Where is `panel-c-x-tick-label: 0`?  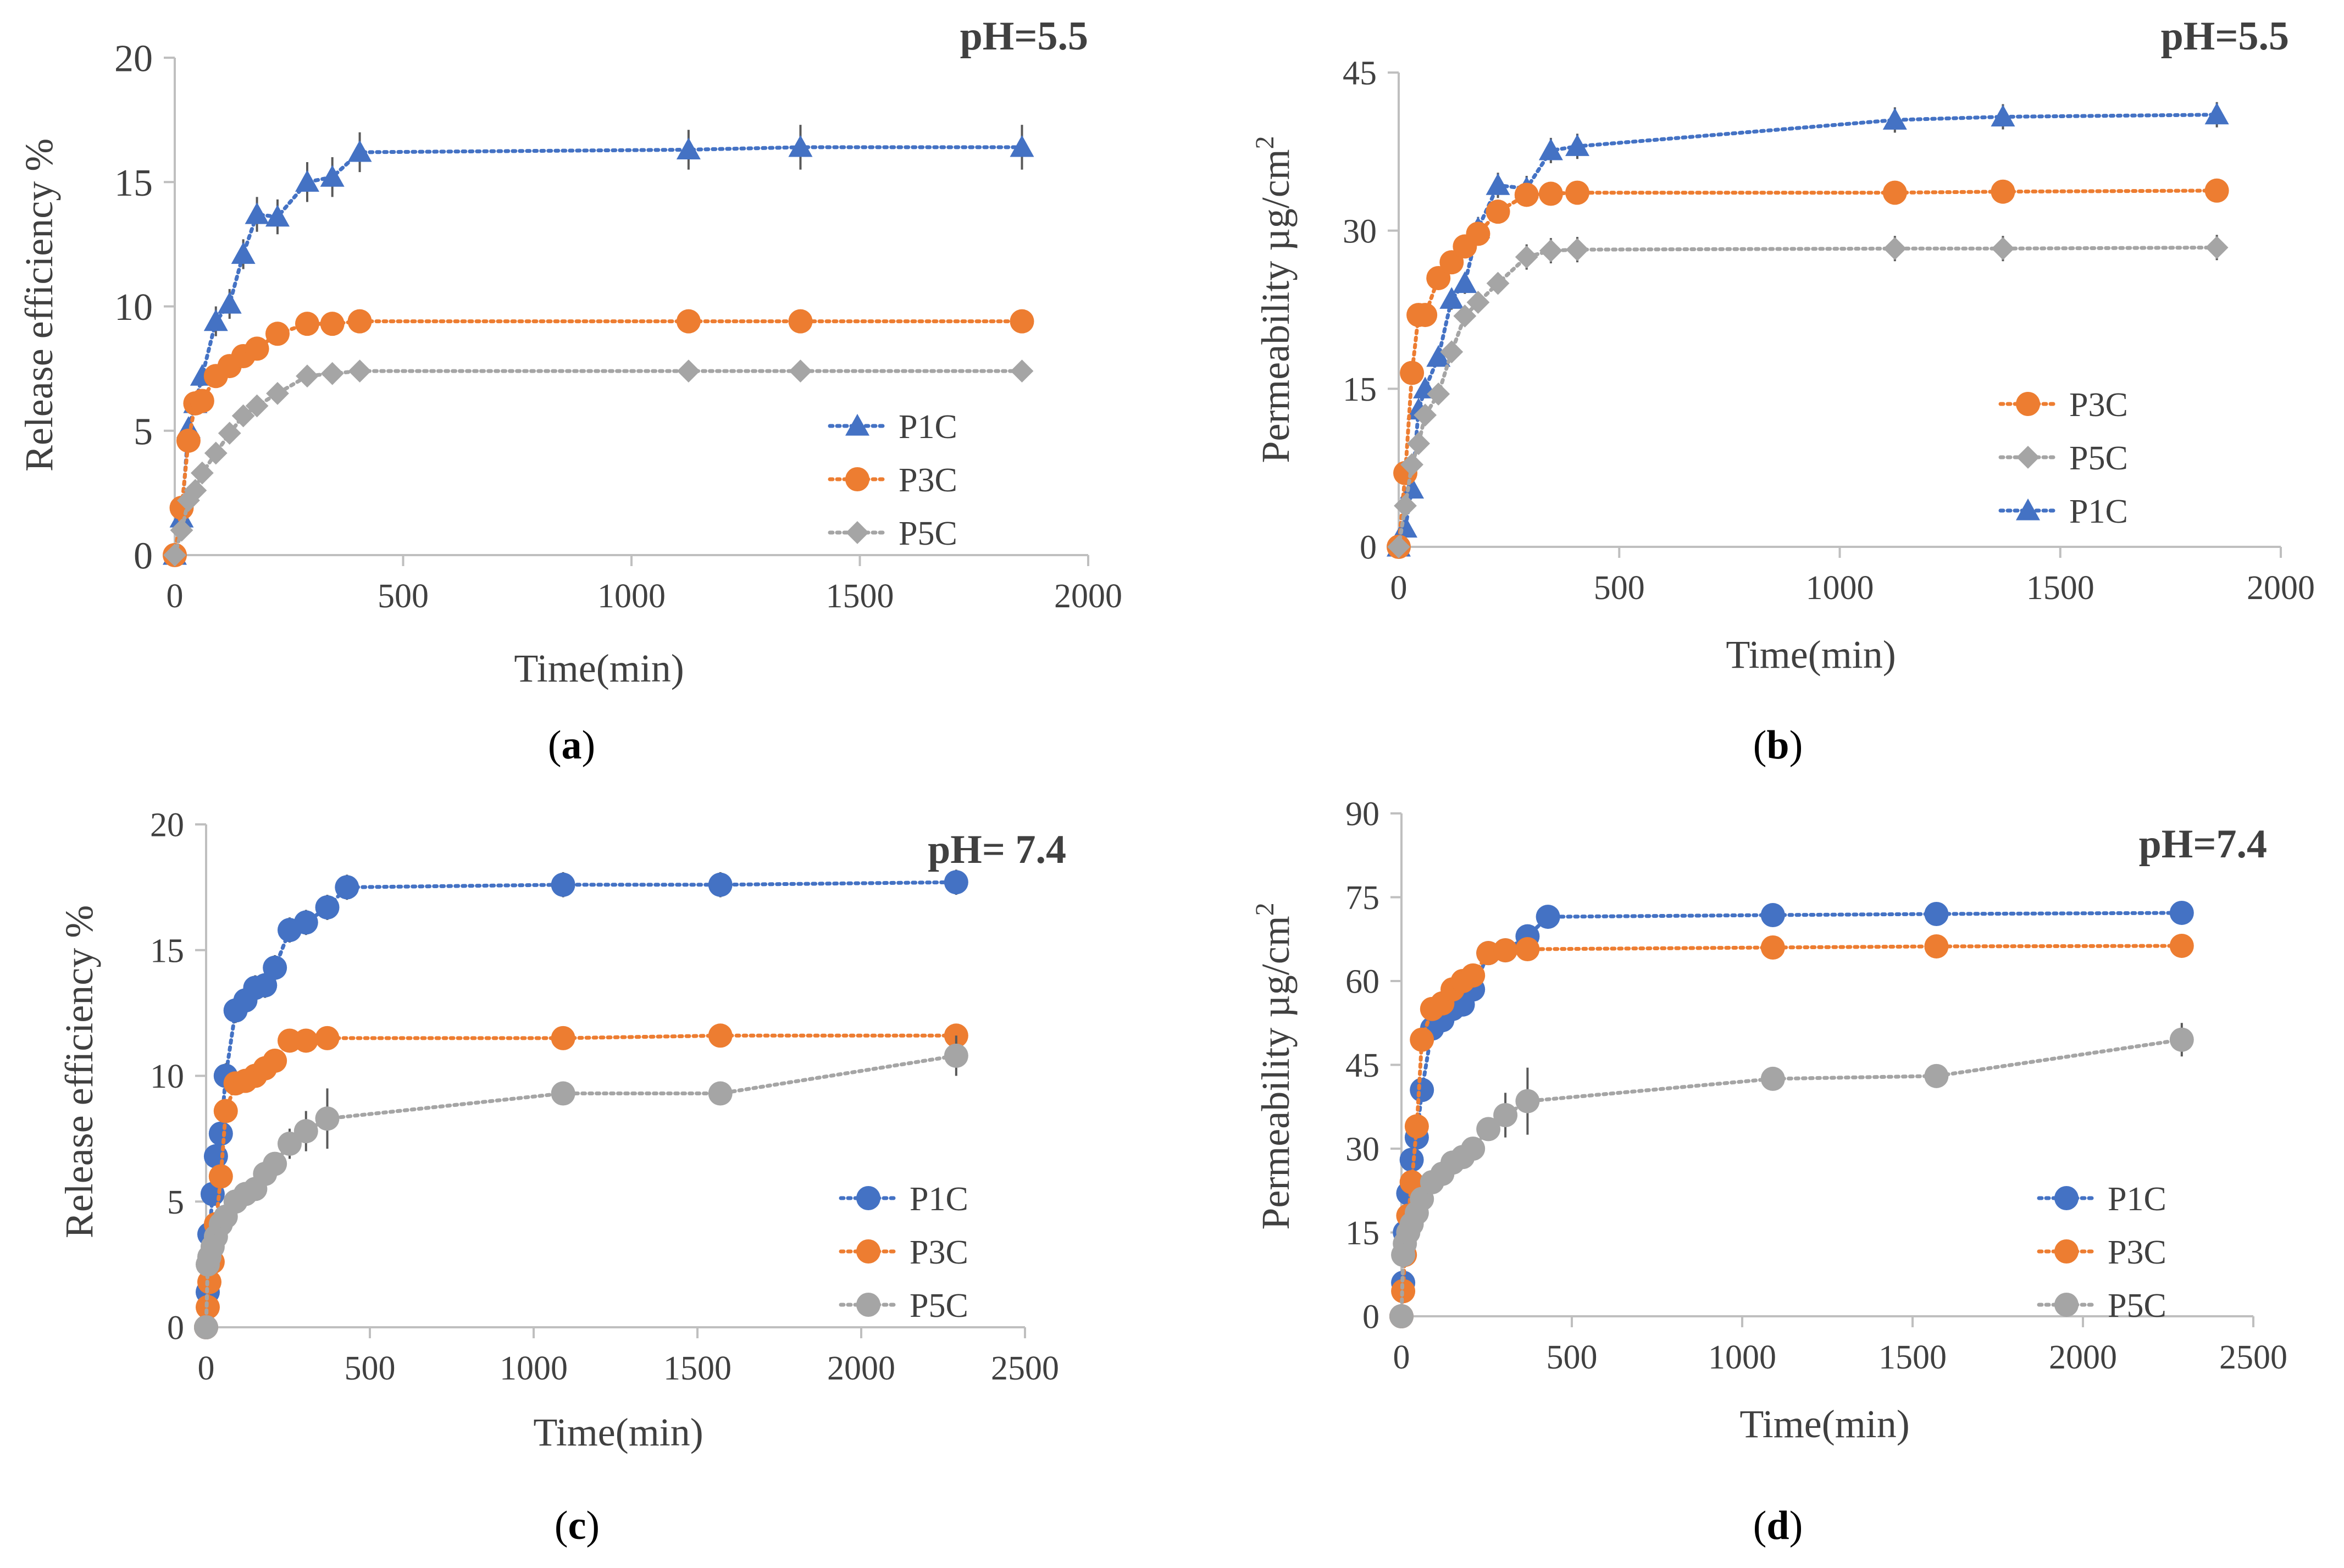 panel-c-x-tick-label: 0 is located at coordinates (206, 1368).